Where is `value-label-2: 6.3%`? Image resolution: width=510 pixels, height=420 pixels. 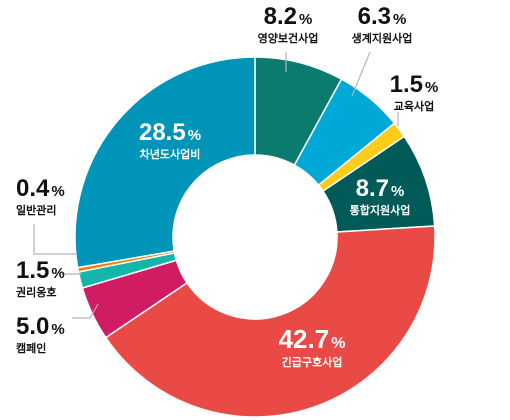 value-label-2: 6.3% is located at coordinates (382, 16).